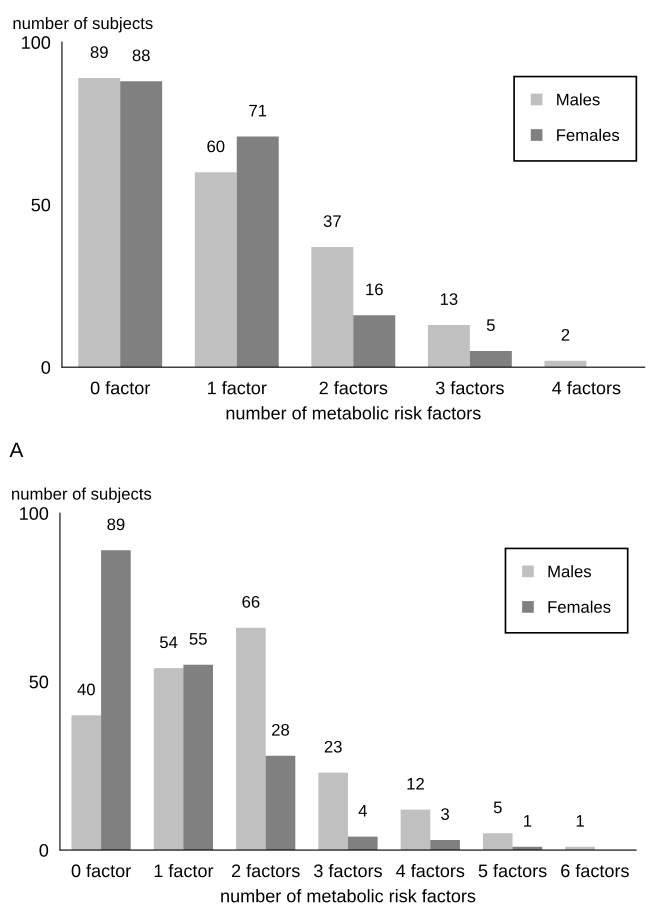 This screenshot has height=918, width=666. I want to click on data-label: 12, so click(415, 784).